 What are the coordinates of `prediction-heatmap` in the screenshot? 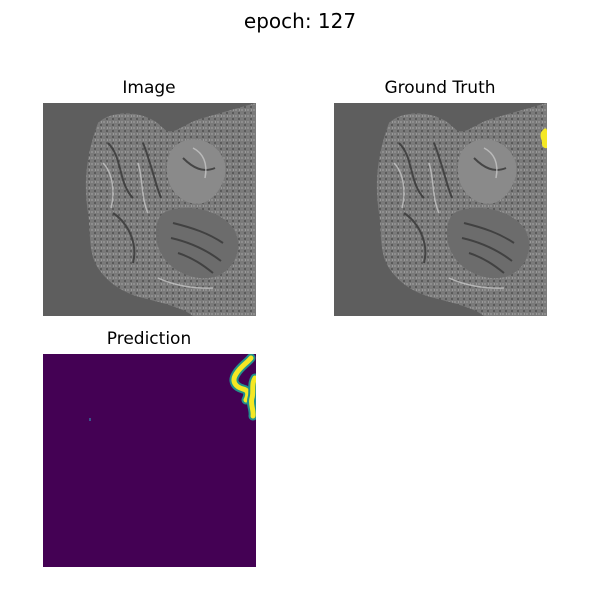 It's located at (149, 460).